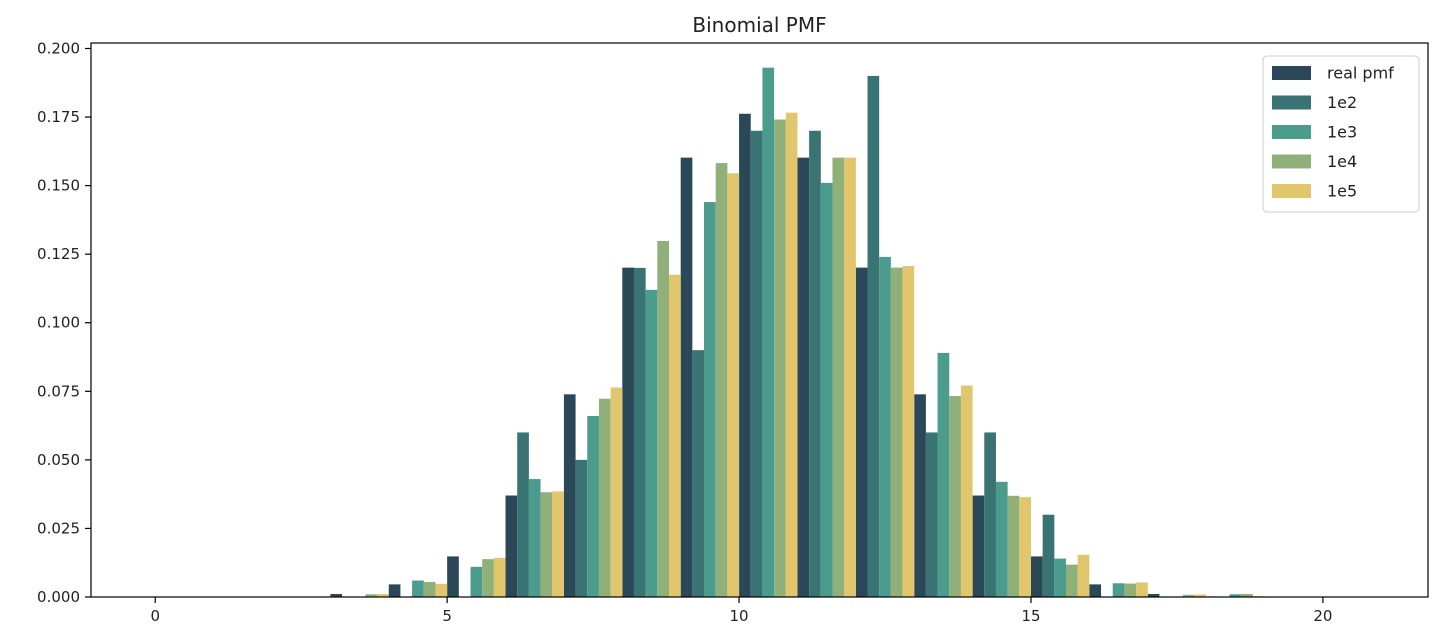 This screenshot has height=642, width=1443. I want to click on y-tick-label: 0.150, so click(58, 186).